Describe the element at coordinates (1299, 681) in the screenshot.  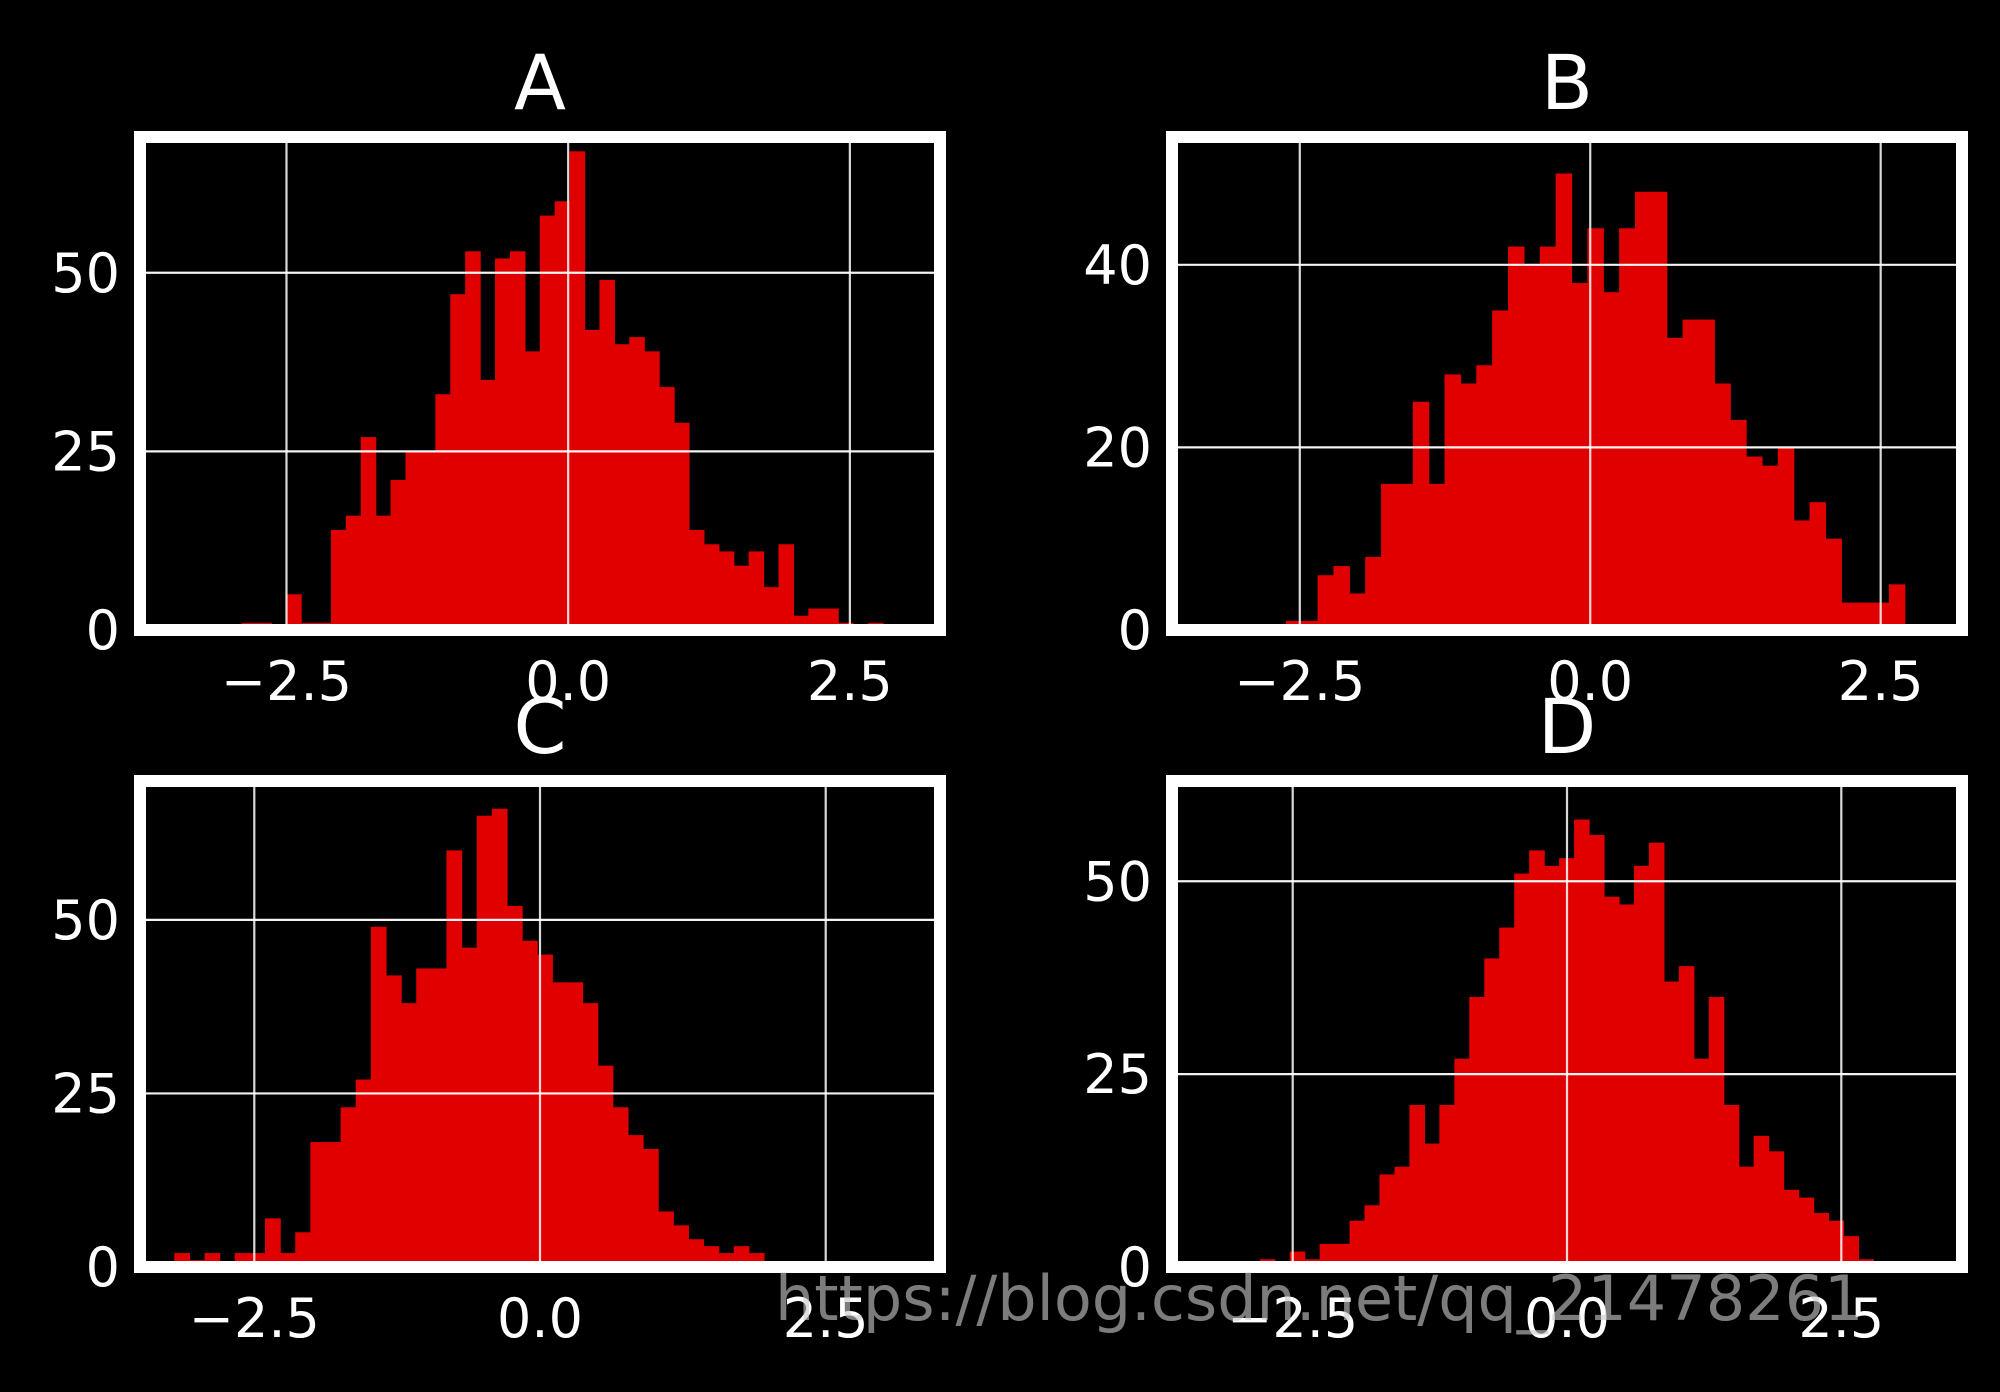
I see `subplot-b-x-tick-label: −2.5` at that location.